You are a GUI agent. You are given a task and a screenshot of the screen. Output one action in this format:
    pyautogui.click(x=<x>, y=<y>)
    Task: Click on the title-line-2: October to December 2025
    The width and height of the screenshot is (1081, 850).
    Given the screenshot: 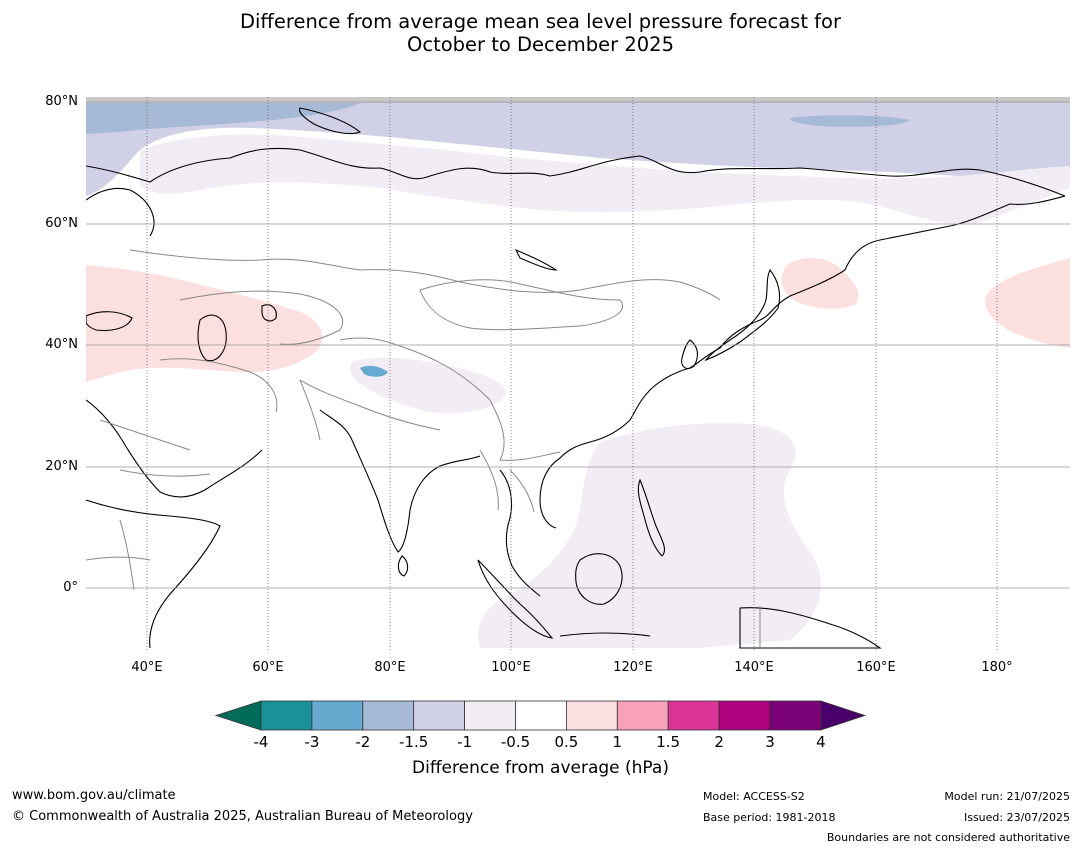 What is the action you would take?
    pyautogui.click(x=540, y=44)
    